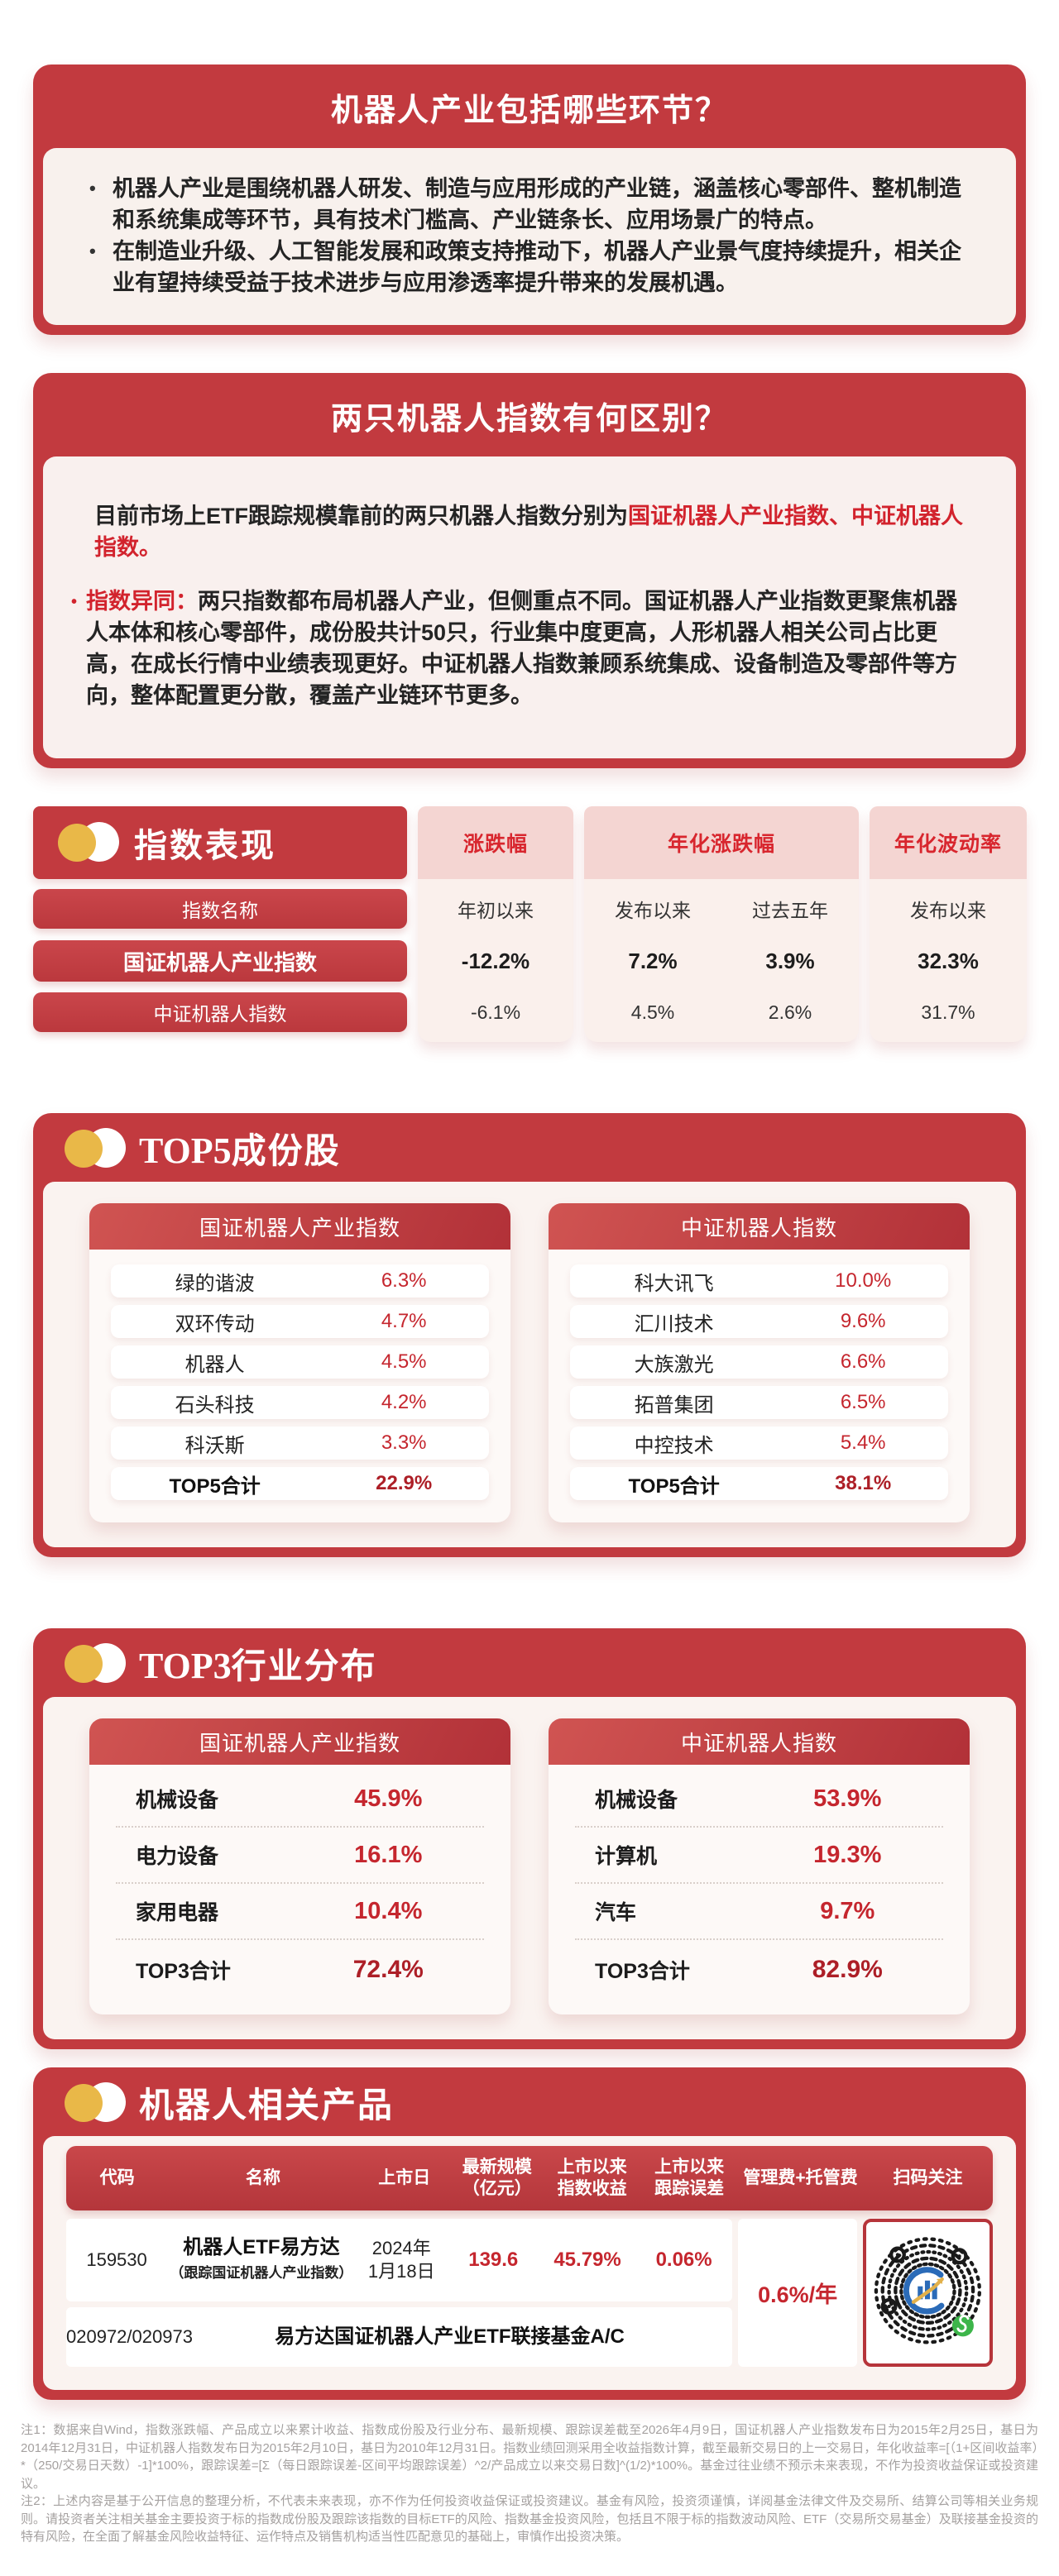 The height and width of the screenshot is (2576, 1059). What do you see at coordinates (863, 1402) in the screenshot?
I see `stock-weight: 6.5%` at bounding box center [863, 1402].